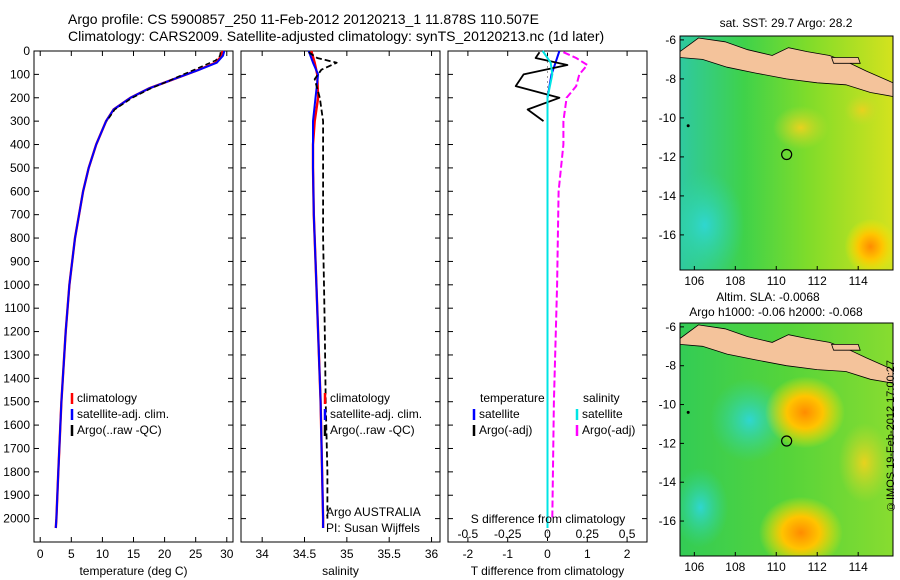 Image resolution: width=900 pixels, height=580 pixels. I want to click on sla-high-patch-east, so click(864, 462).